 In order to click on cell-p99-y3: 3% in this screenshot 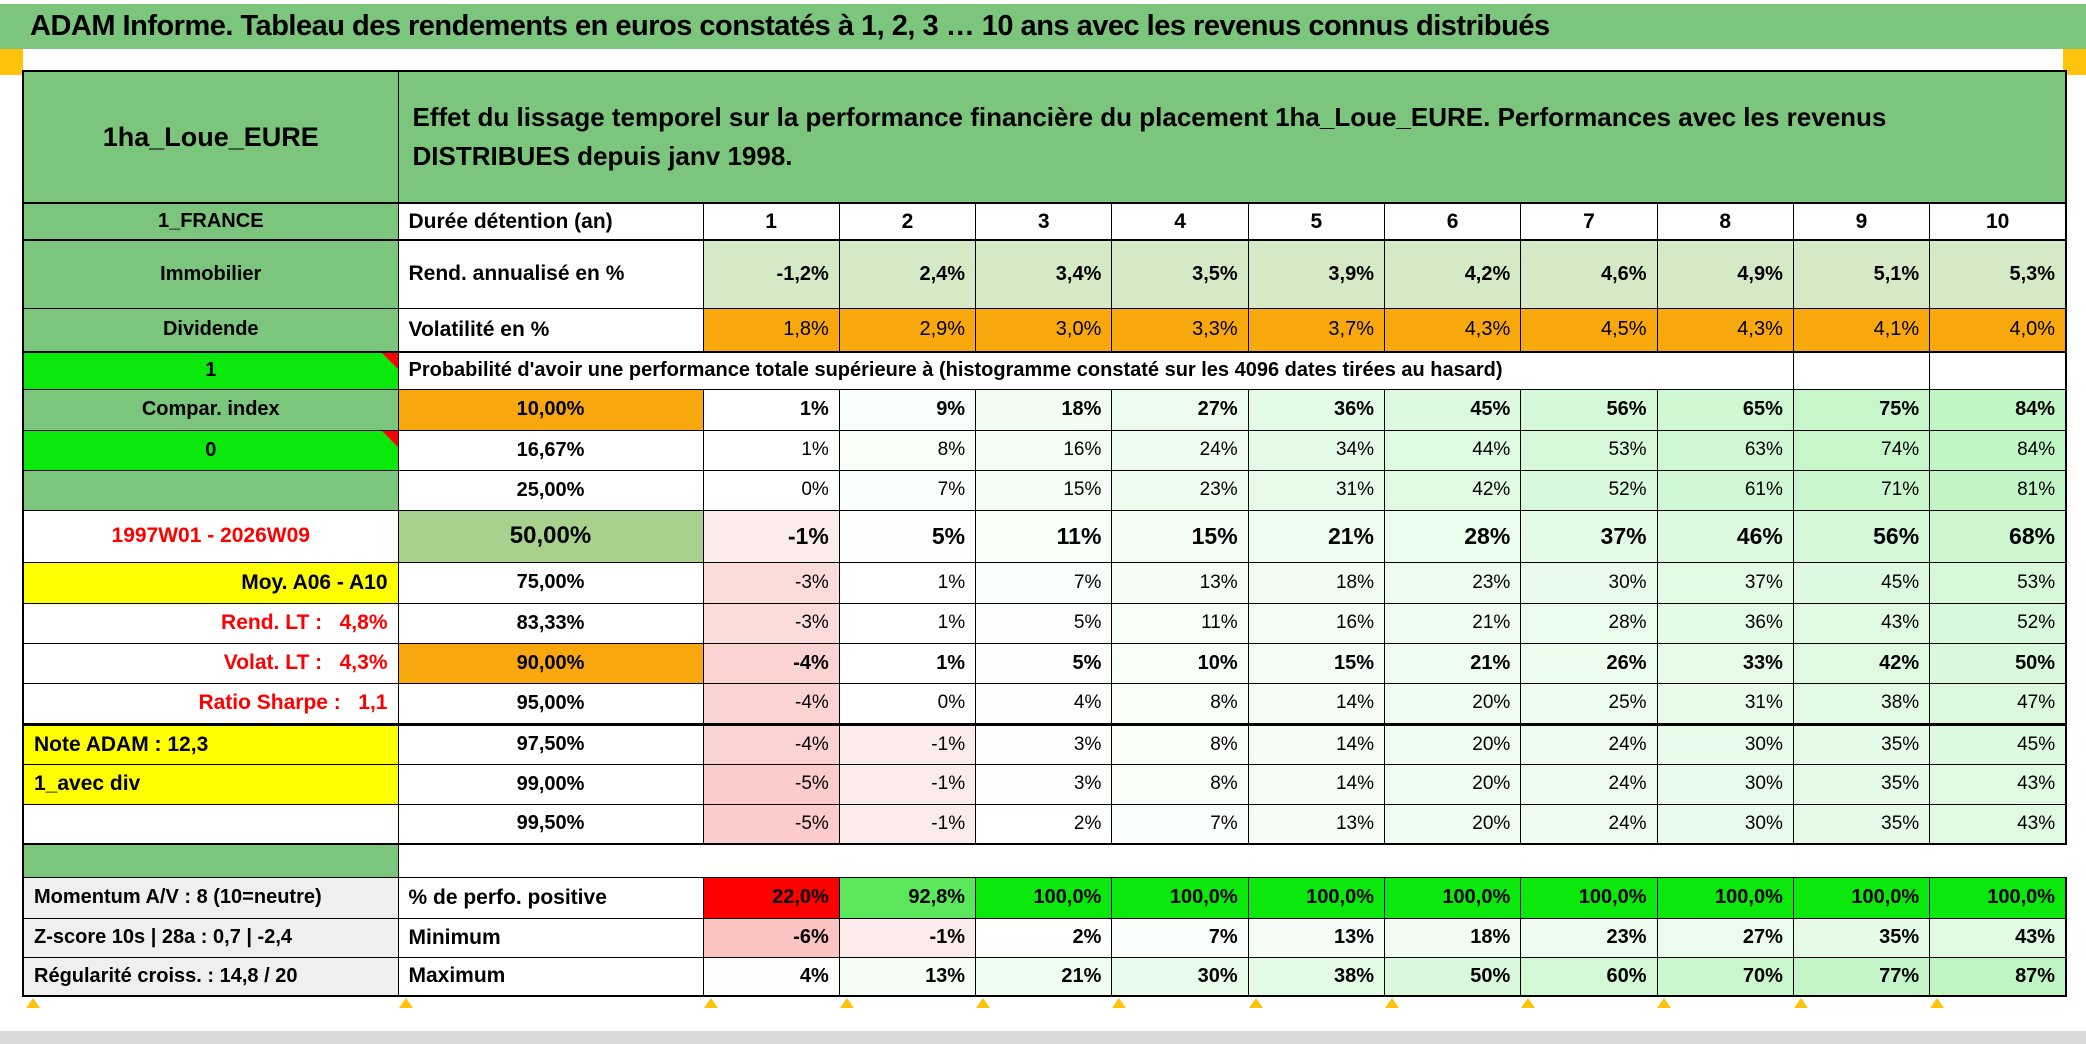, I will do `click(1044, 784)`.